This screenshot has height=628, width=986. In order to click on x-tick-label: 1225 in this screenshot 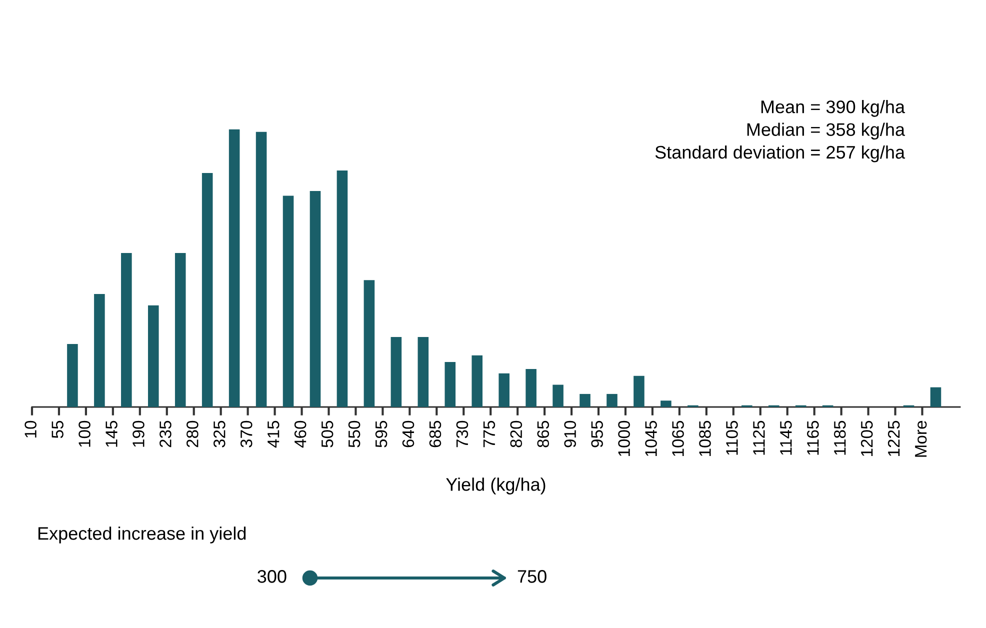, I will do `click(894, 438)`.